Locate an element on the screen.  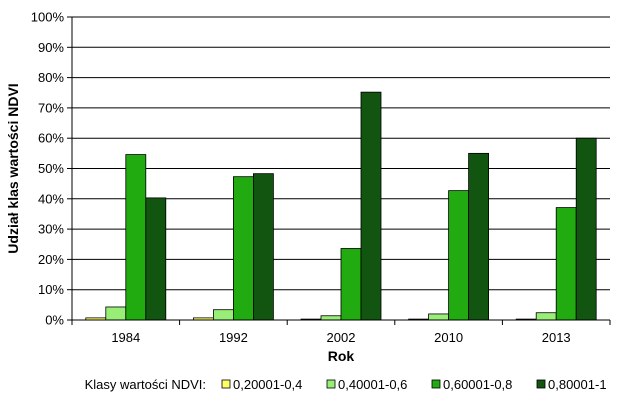
legend-title: Klasy wartości NDVI: is located at coordinates (145, 384).